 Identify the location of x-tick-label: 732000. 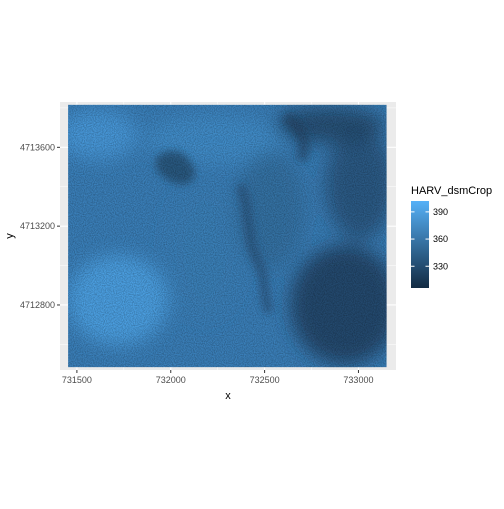
(171, 380).